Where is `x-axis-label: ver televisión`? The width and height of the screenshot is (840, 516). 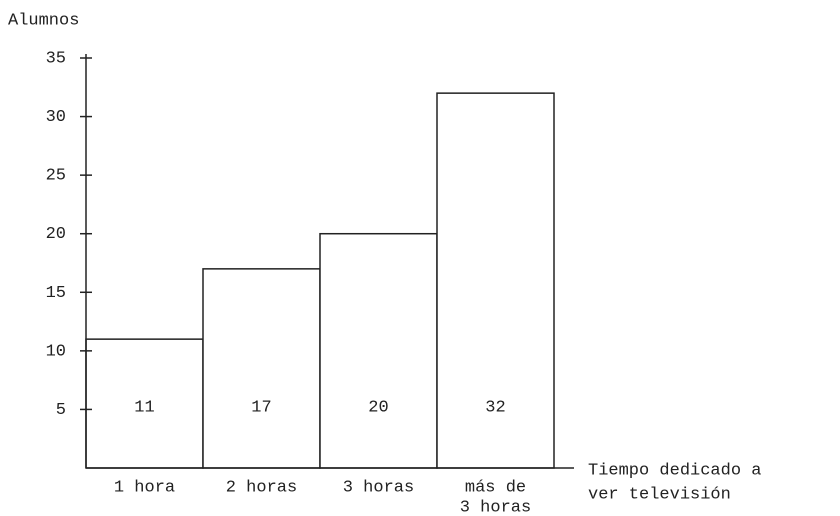
x-axis-label: ver televisión is located at coordinates (659, 494).